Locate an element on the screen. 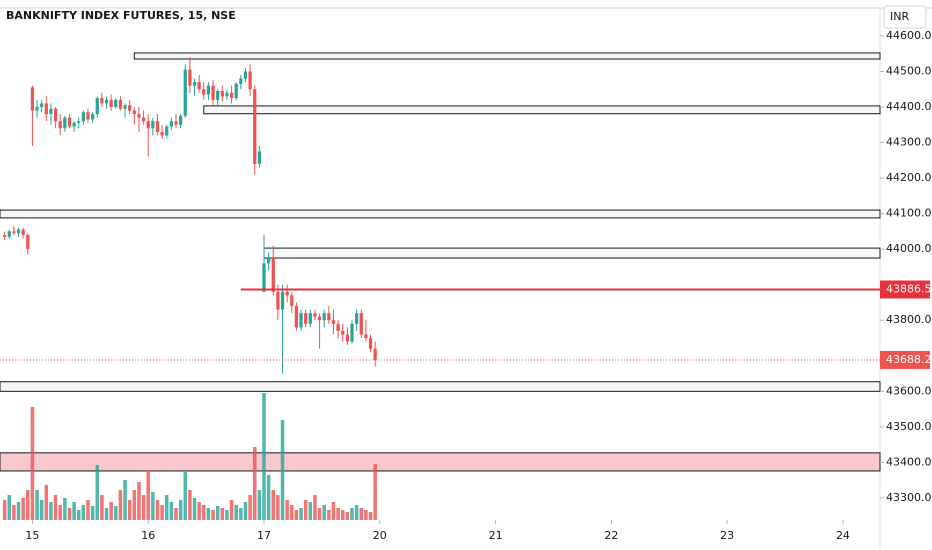 Image resolution: width=932 pixels, height=550 pixels. x-tick-label: 22 is located at coordinates (611, 535).